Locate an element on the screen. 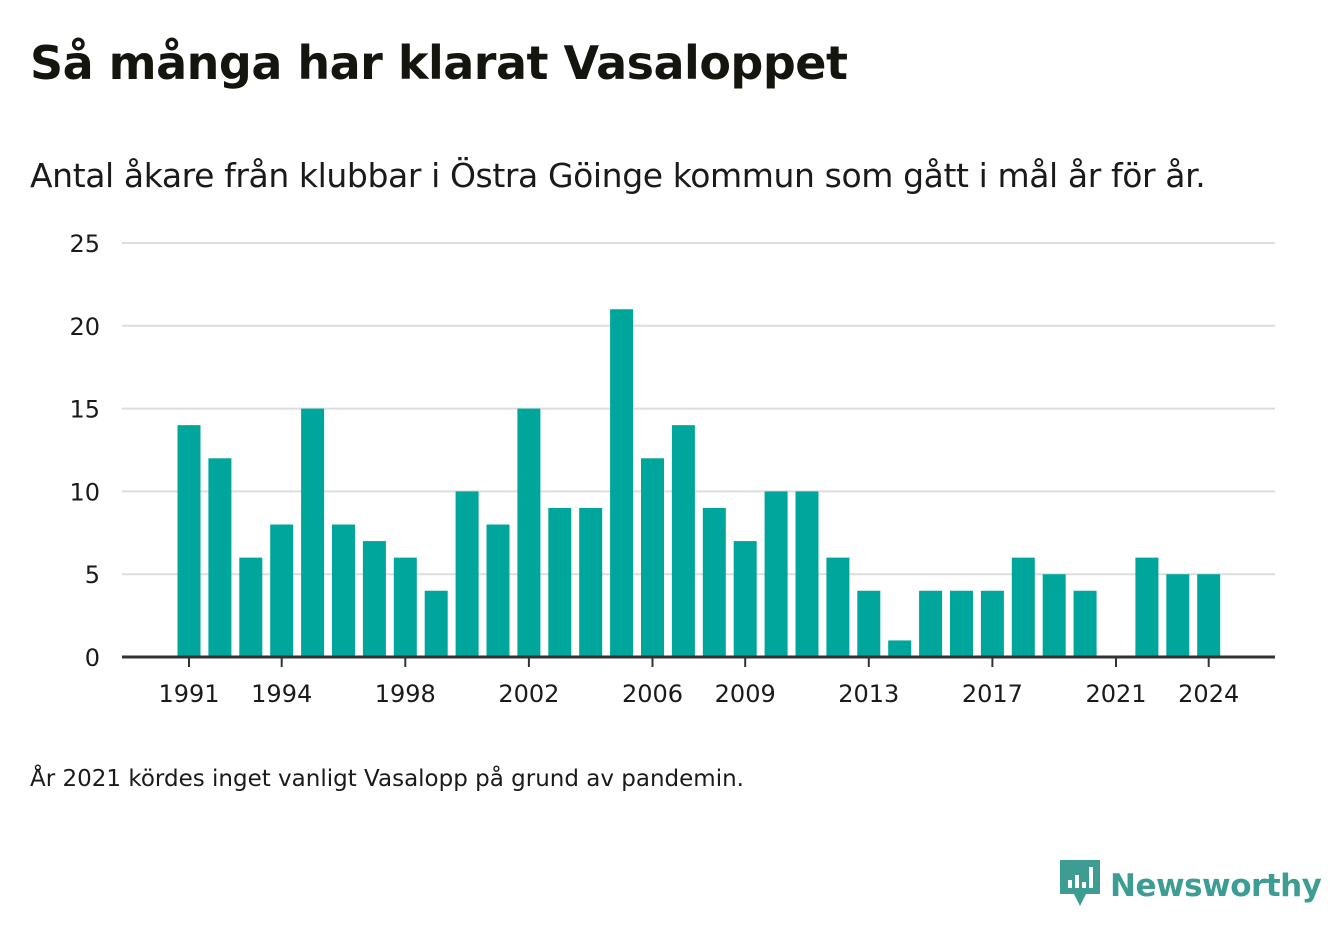  bar-2014 is located at coordinates (900, 648).